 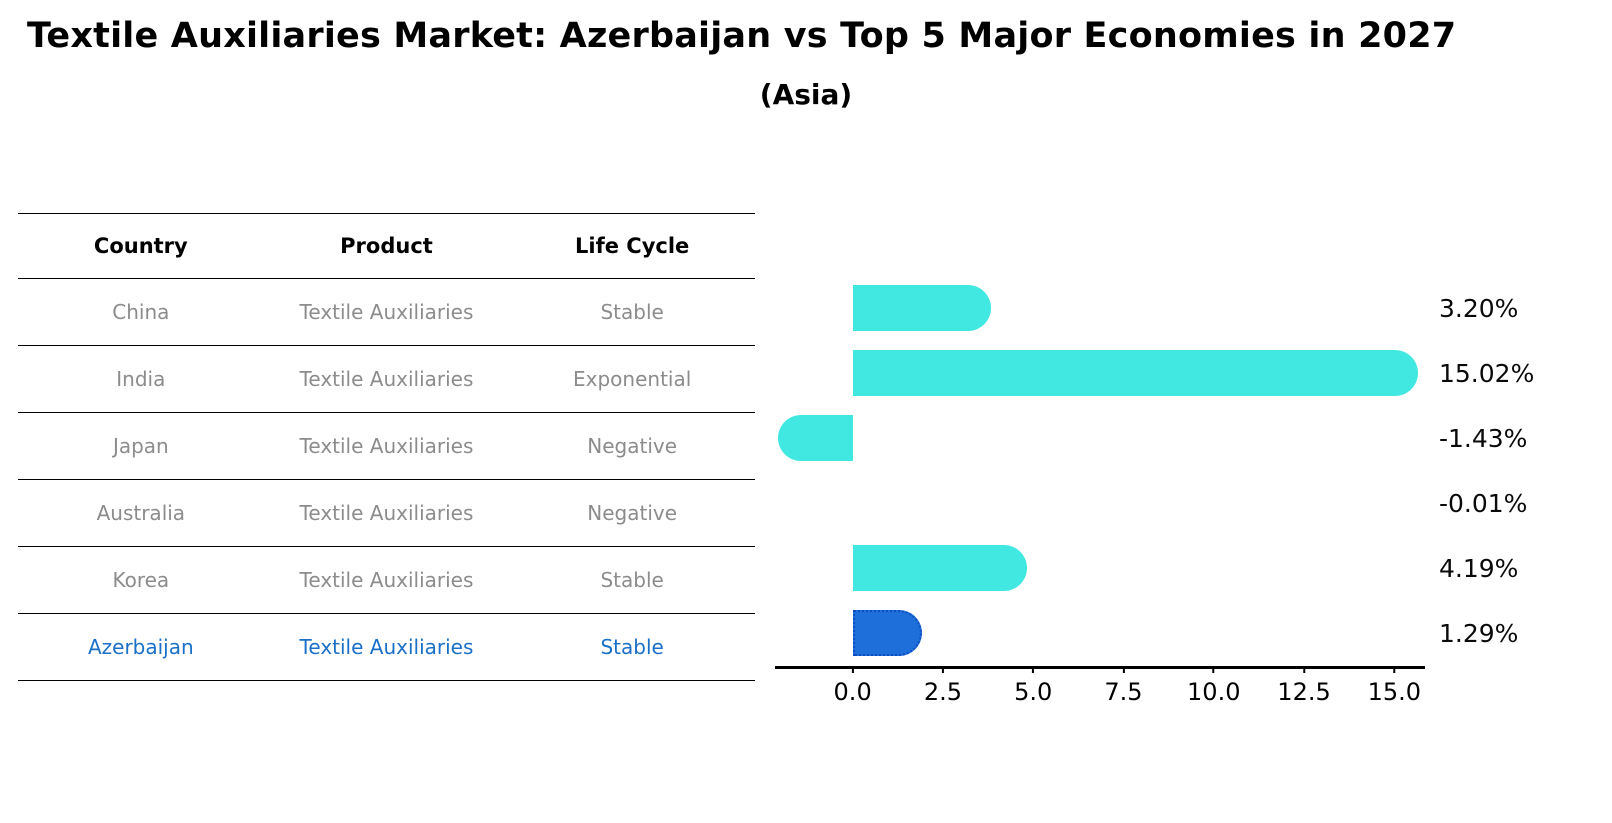 I want to click on bar-china, so click(x=922, y=308).